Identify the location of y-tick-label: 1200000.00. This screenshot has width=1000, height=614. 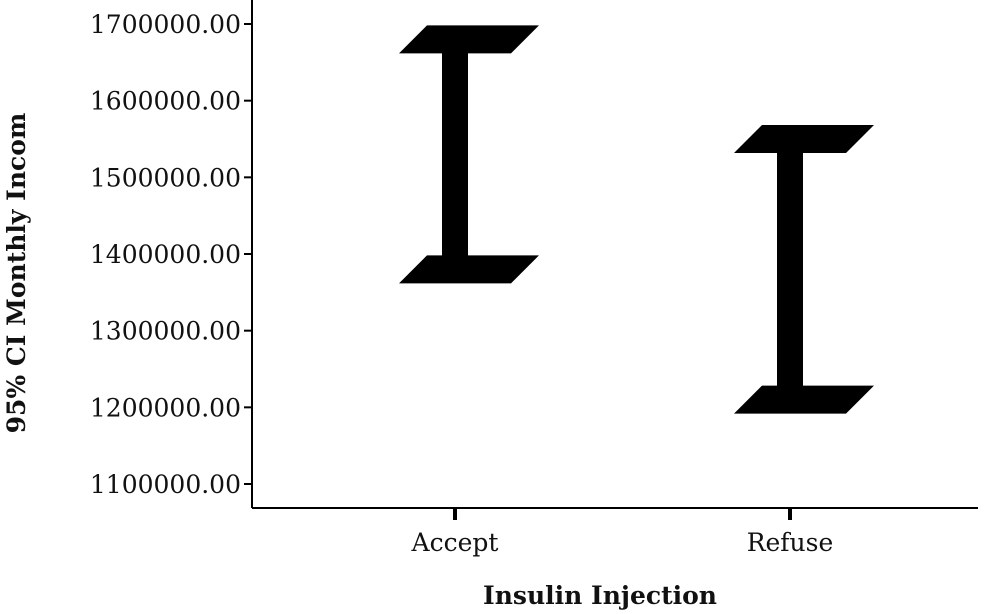
(165, 407).